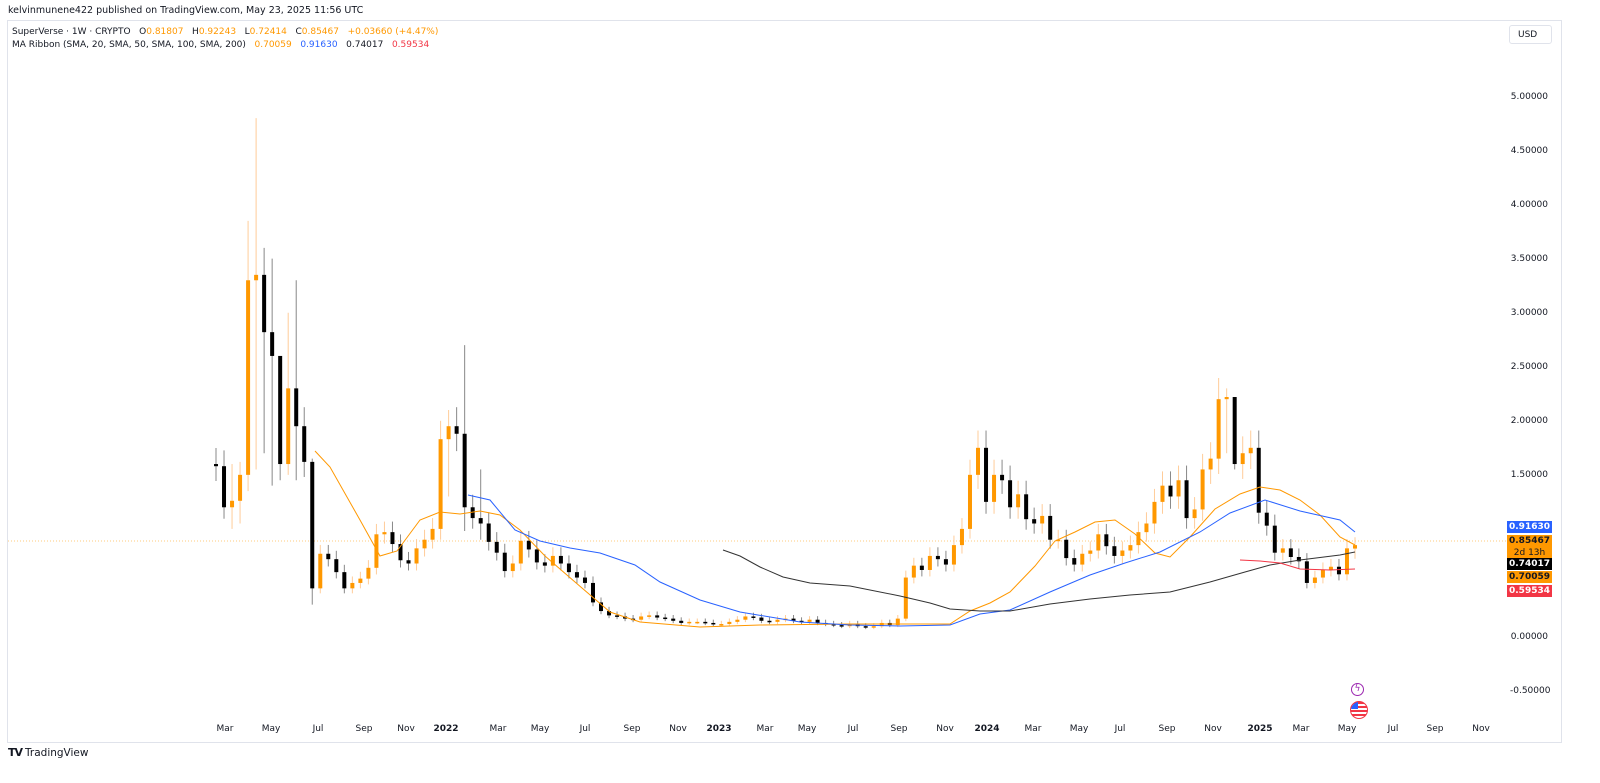 The image size is (1600, 783). What do you see at coordinates (1530, 34) in the screenshot?
I see `currency-button: USD` at bounding box center [1530, 34].